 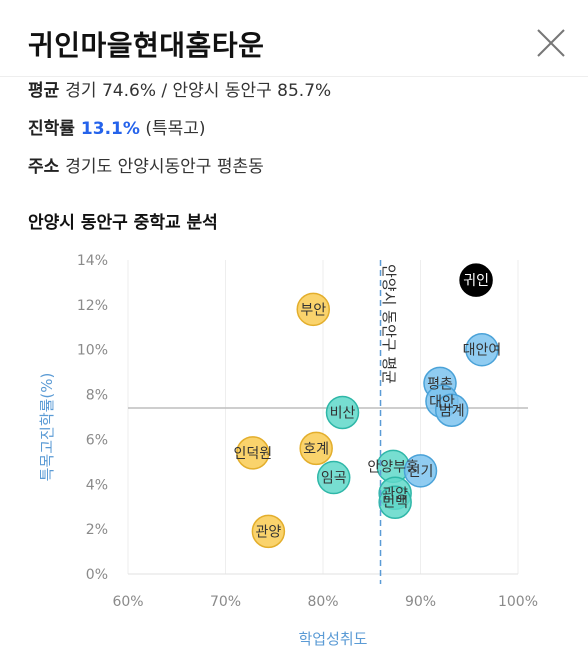 I want to click on rate-suffix: (특목고), so click(x=175, y=129).